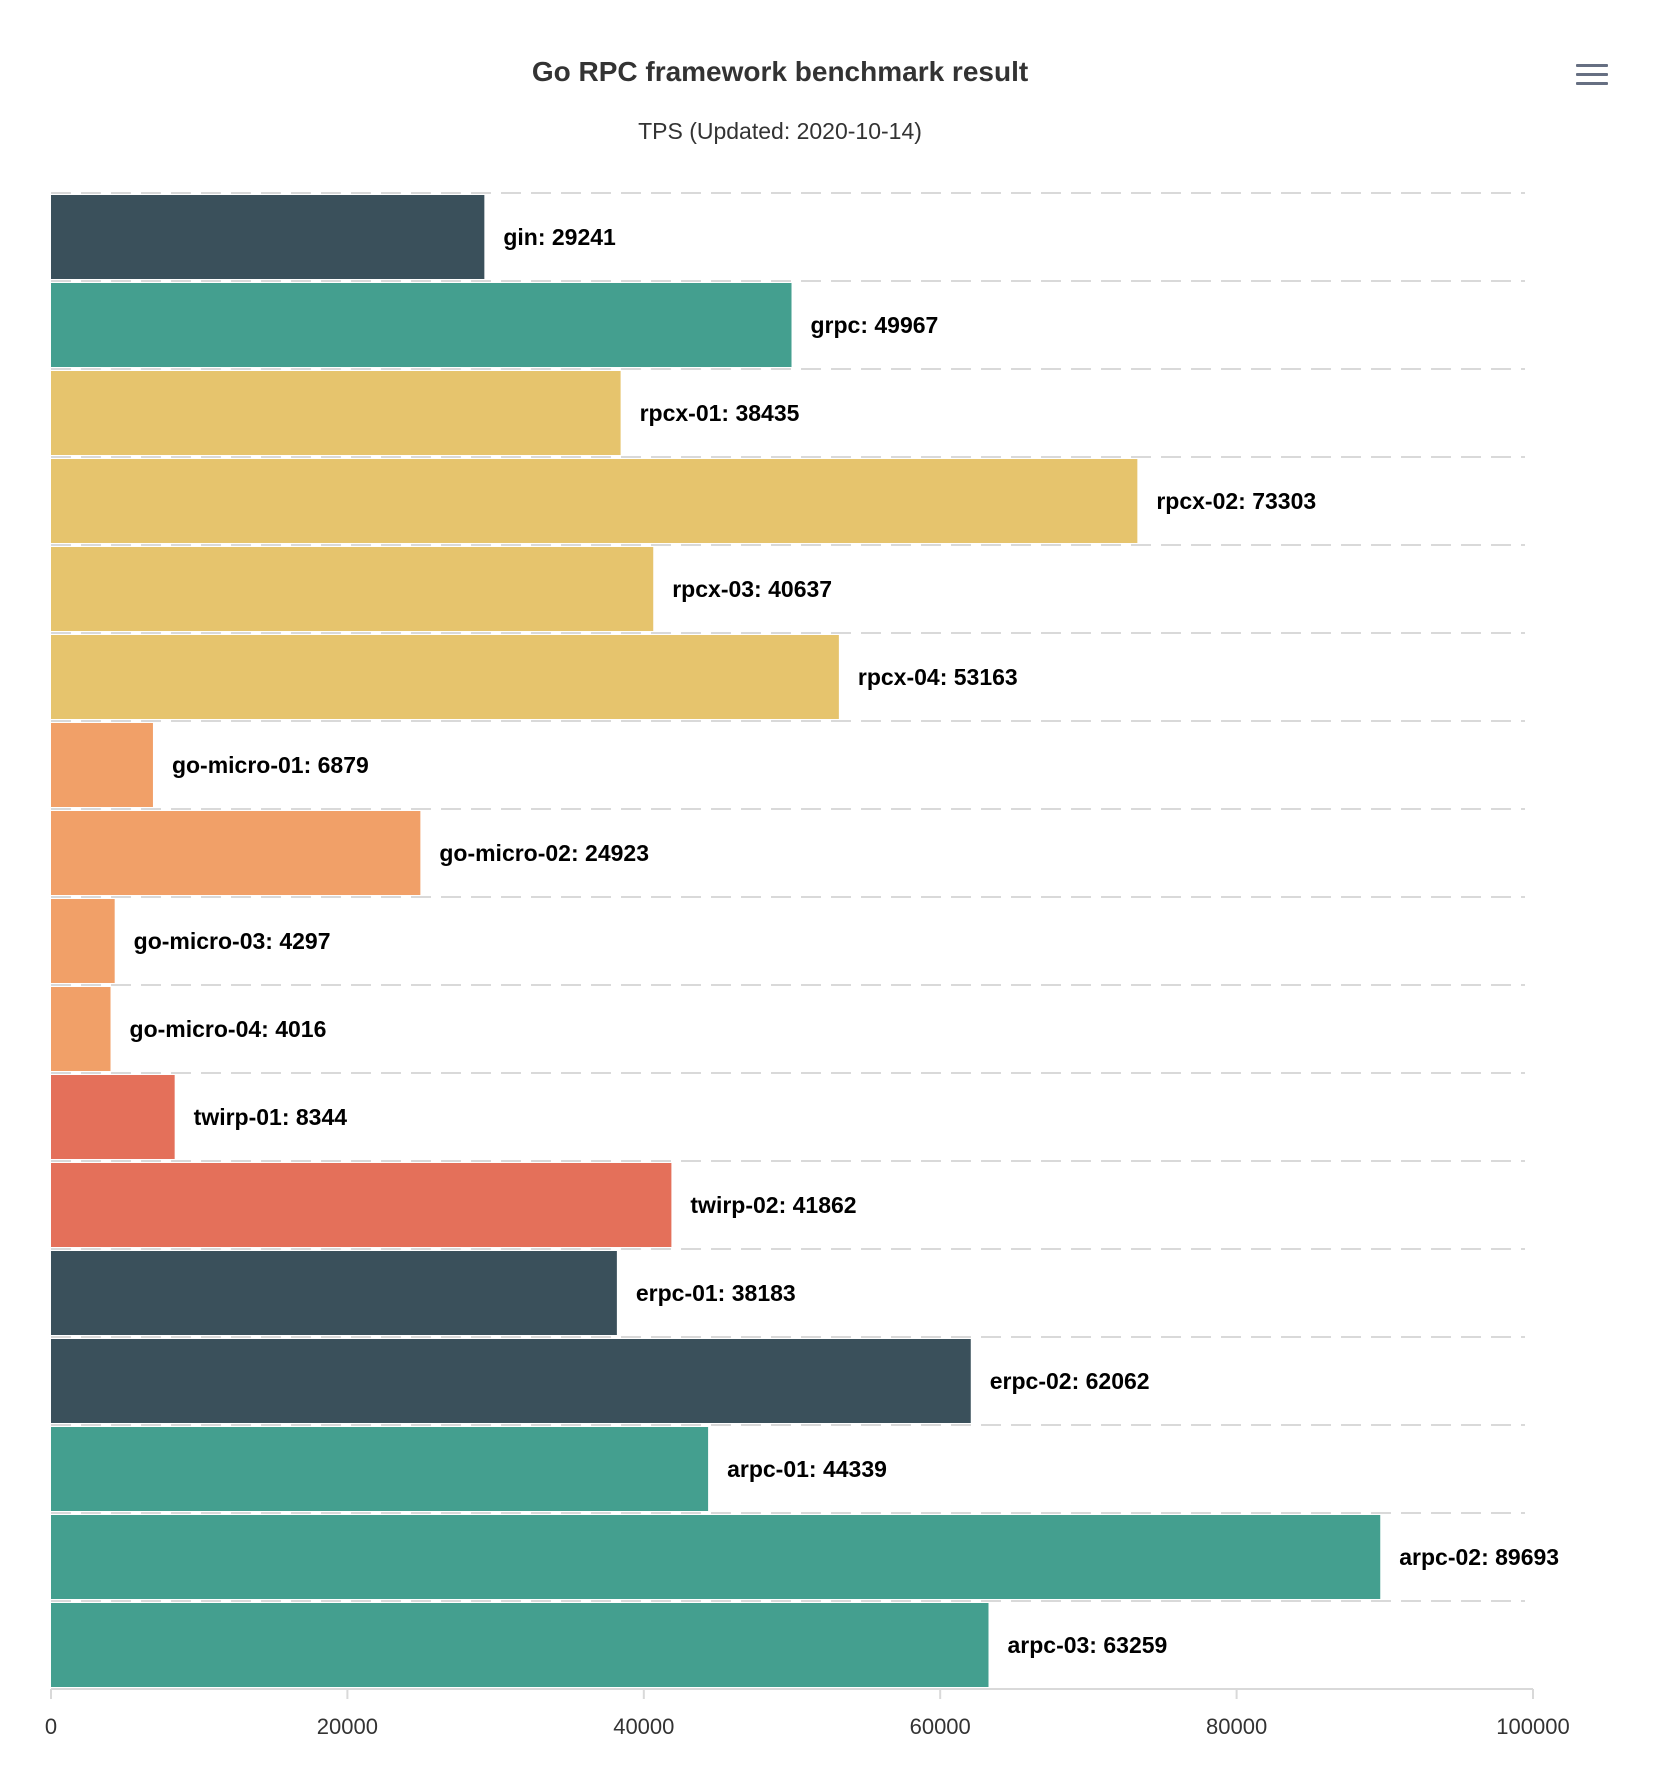 This screenshot has width=1668, height=1774. I want to click on hamburger-menu-icon, so click(1594, 75).